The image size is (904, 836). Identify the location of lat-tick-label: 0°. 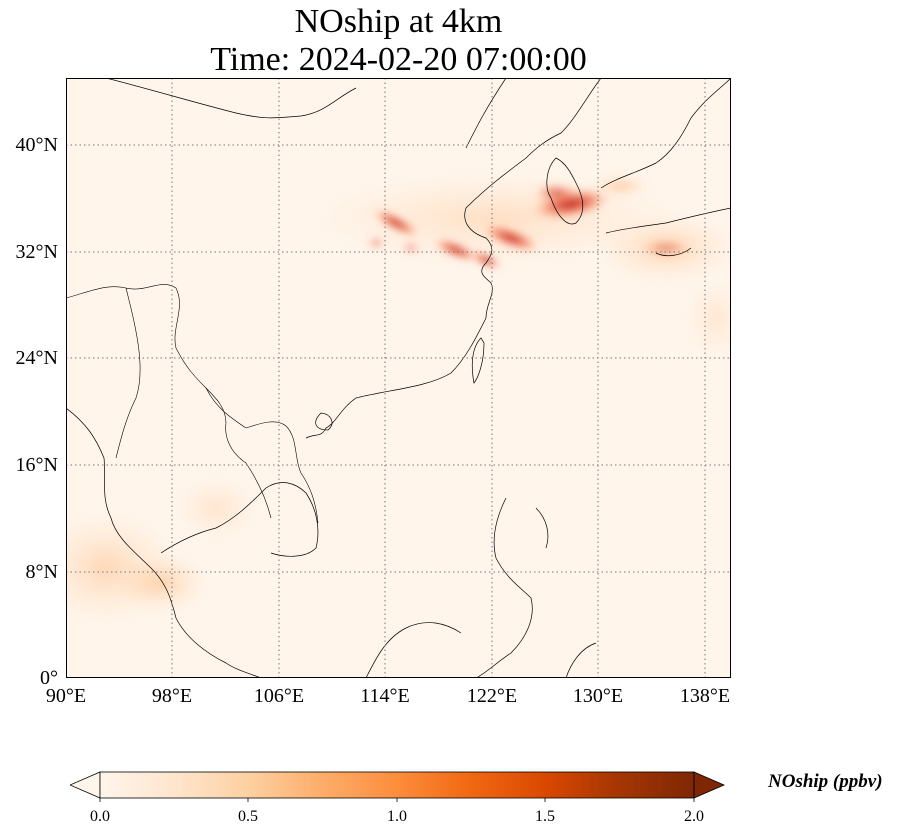
(49, 678).